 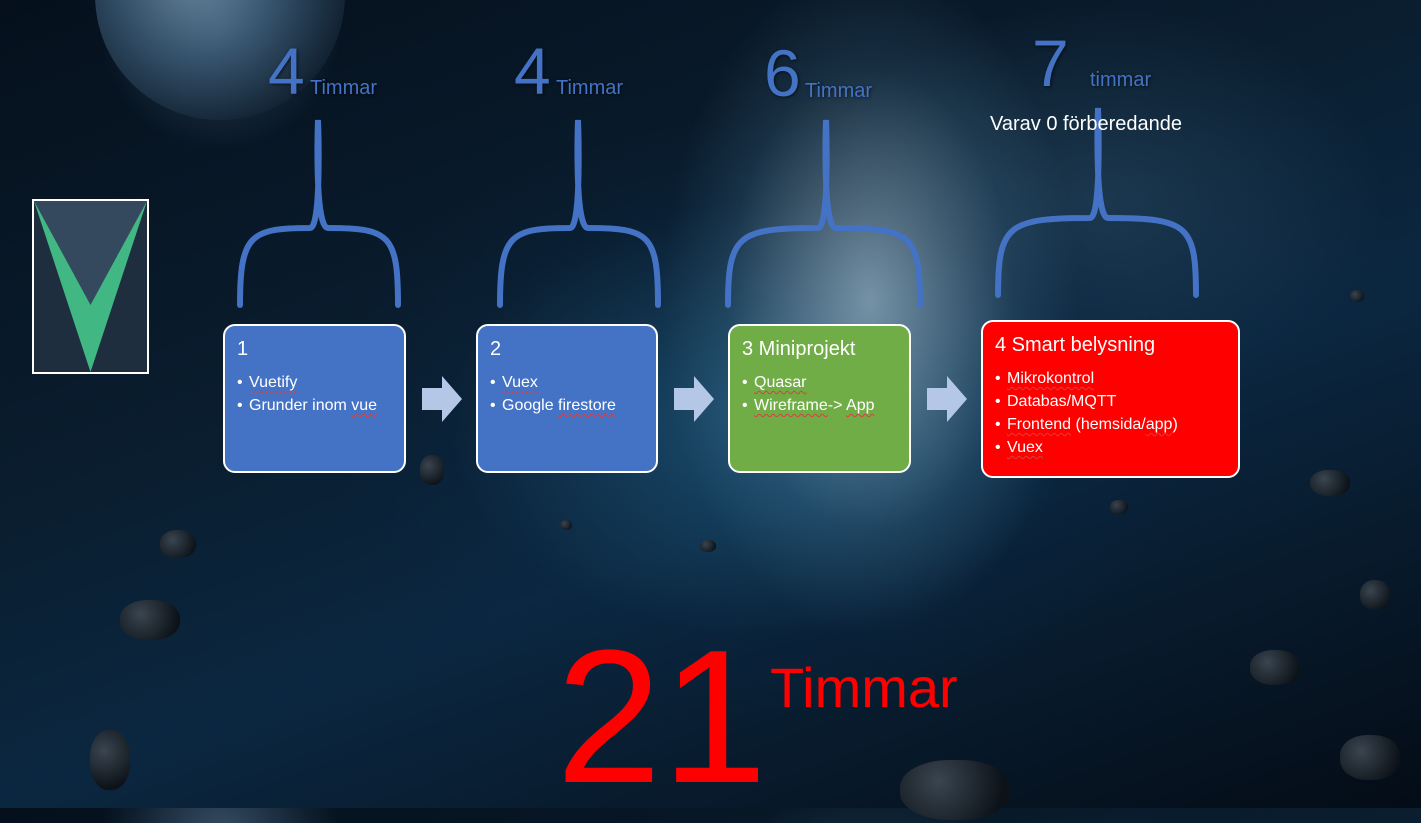 I want to click on vue-logo, so click(x=90, y=286).